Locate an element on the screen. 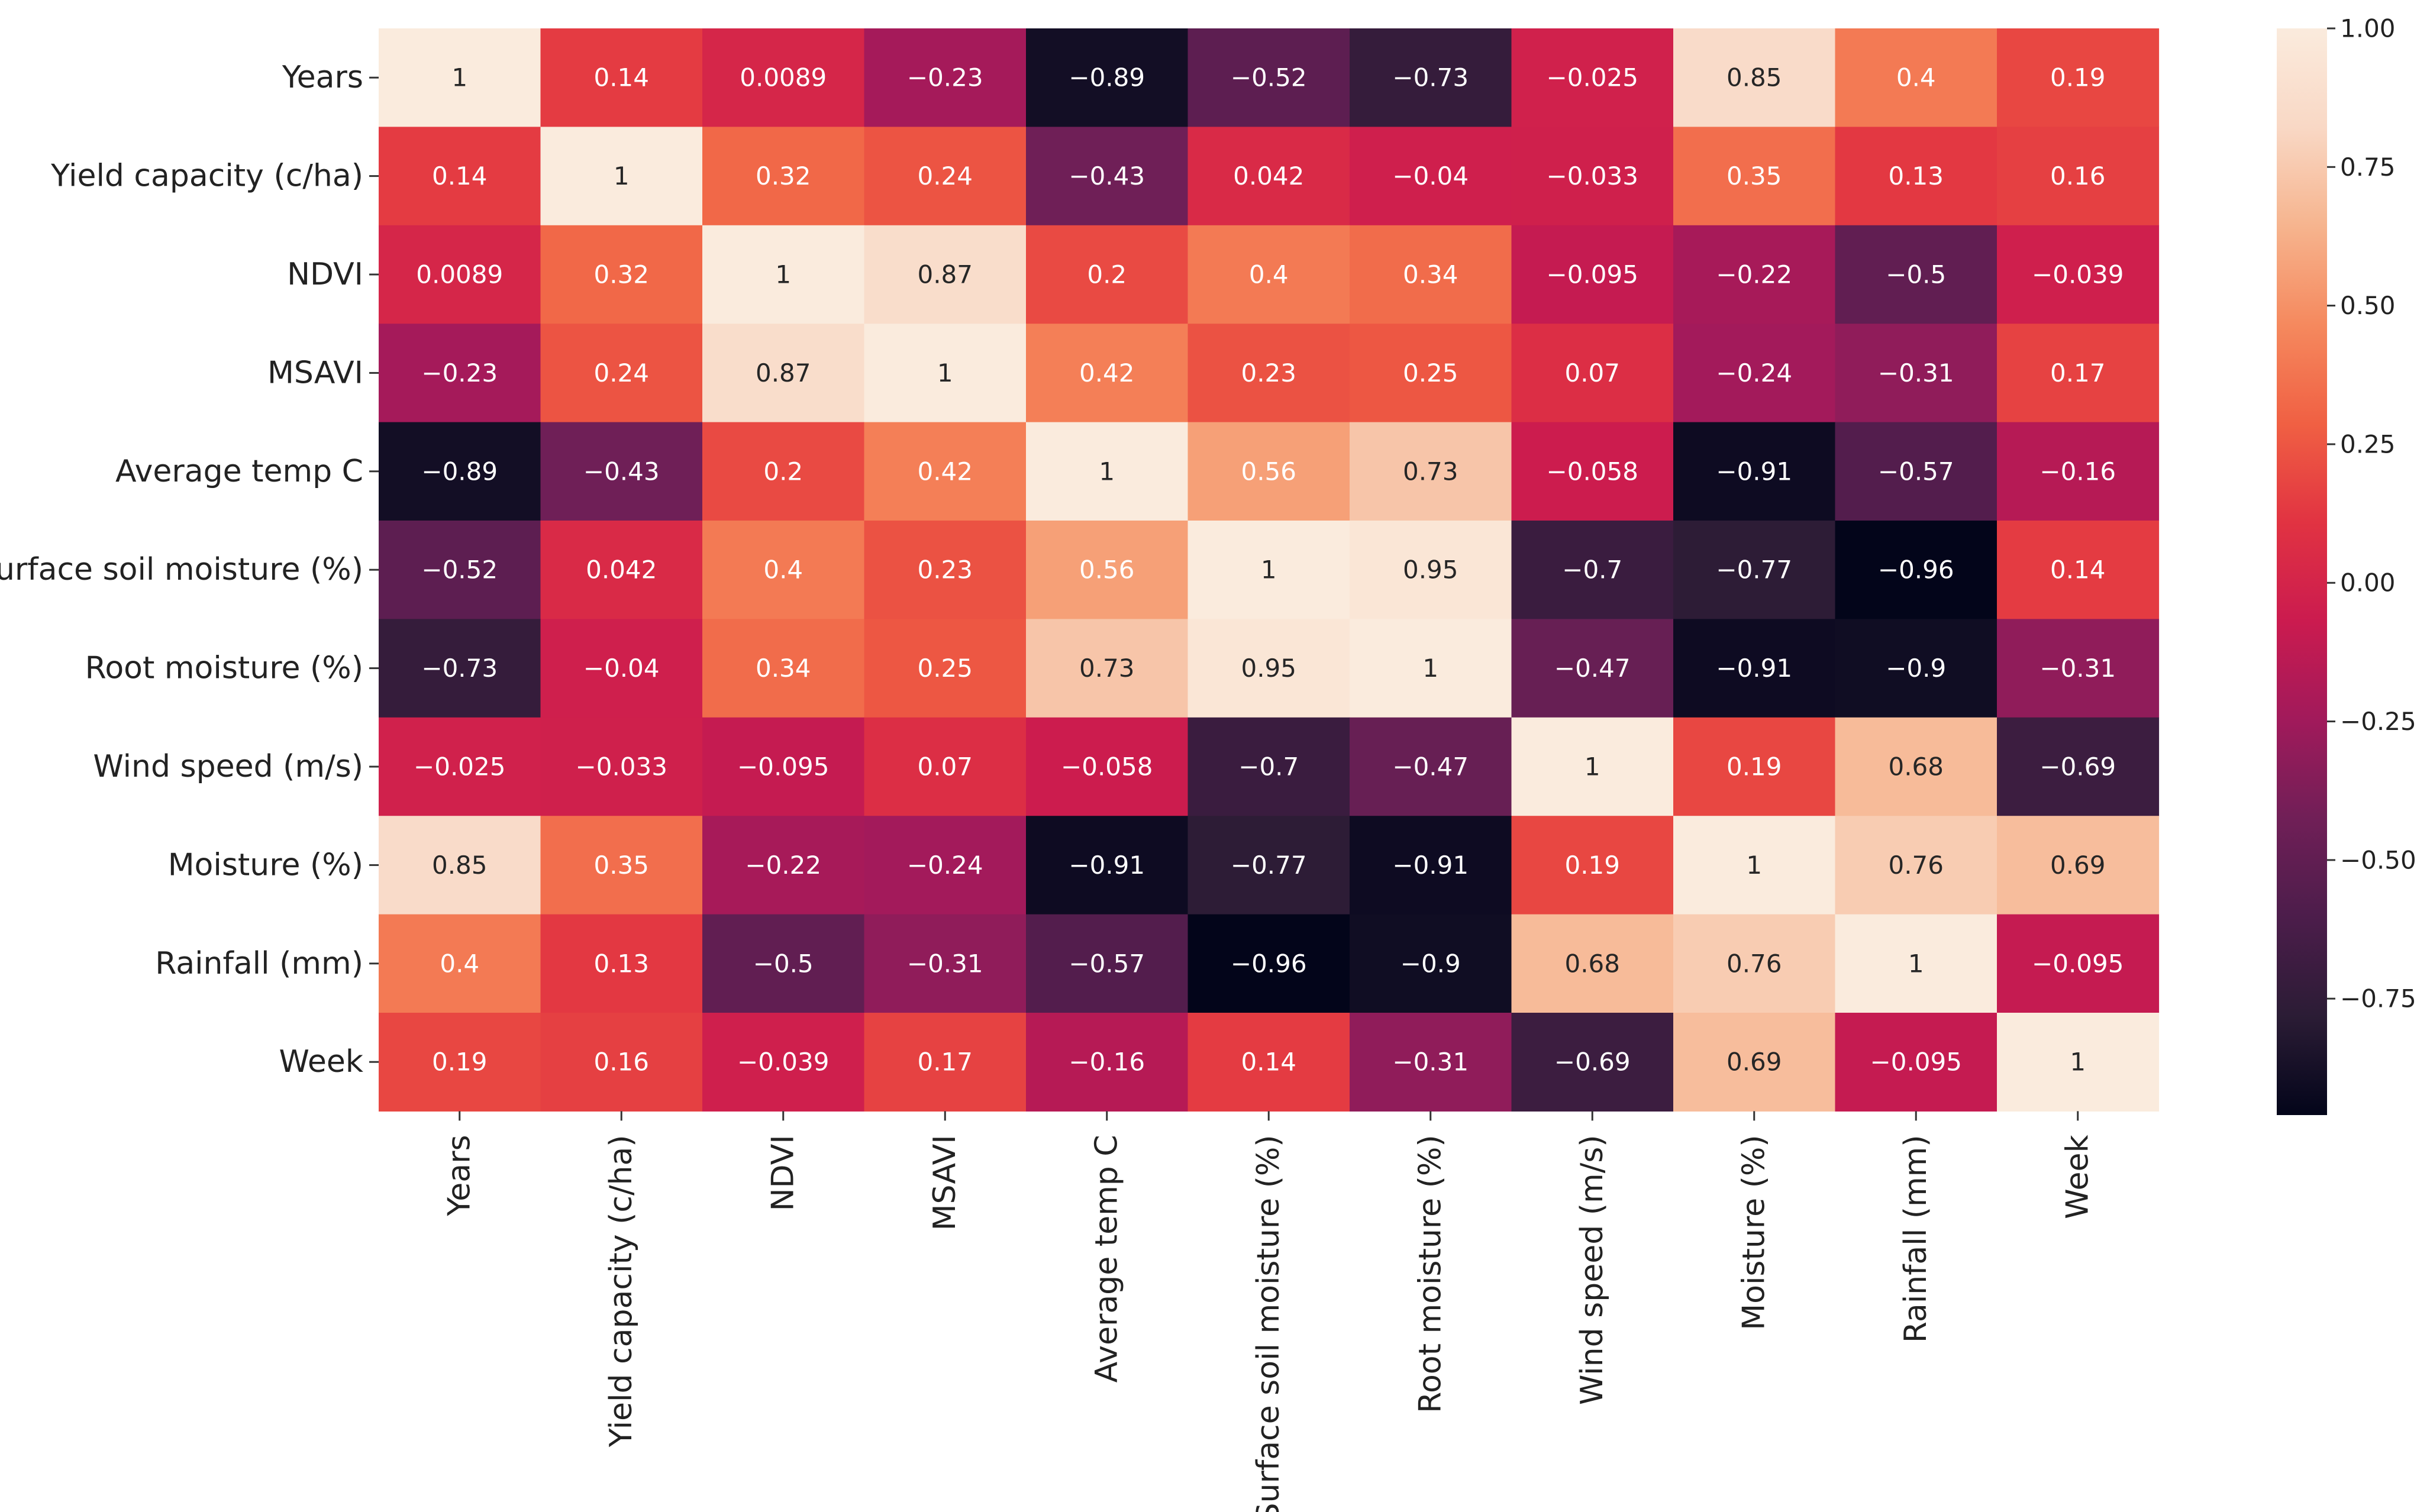  cell-value-2-8: −0.22 is located at coordinates (1754, 274).